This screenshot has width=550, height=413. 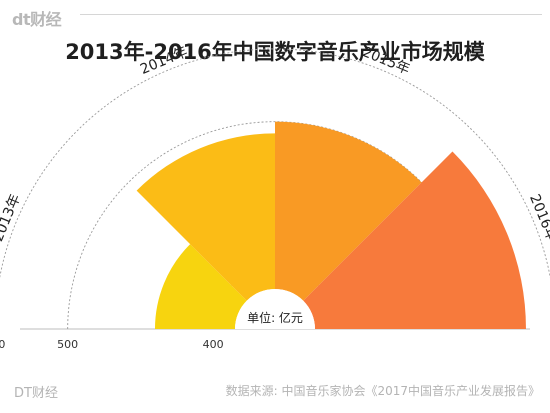 I want to click on category-label: 2014年, so click(x=164, y=61).